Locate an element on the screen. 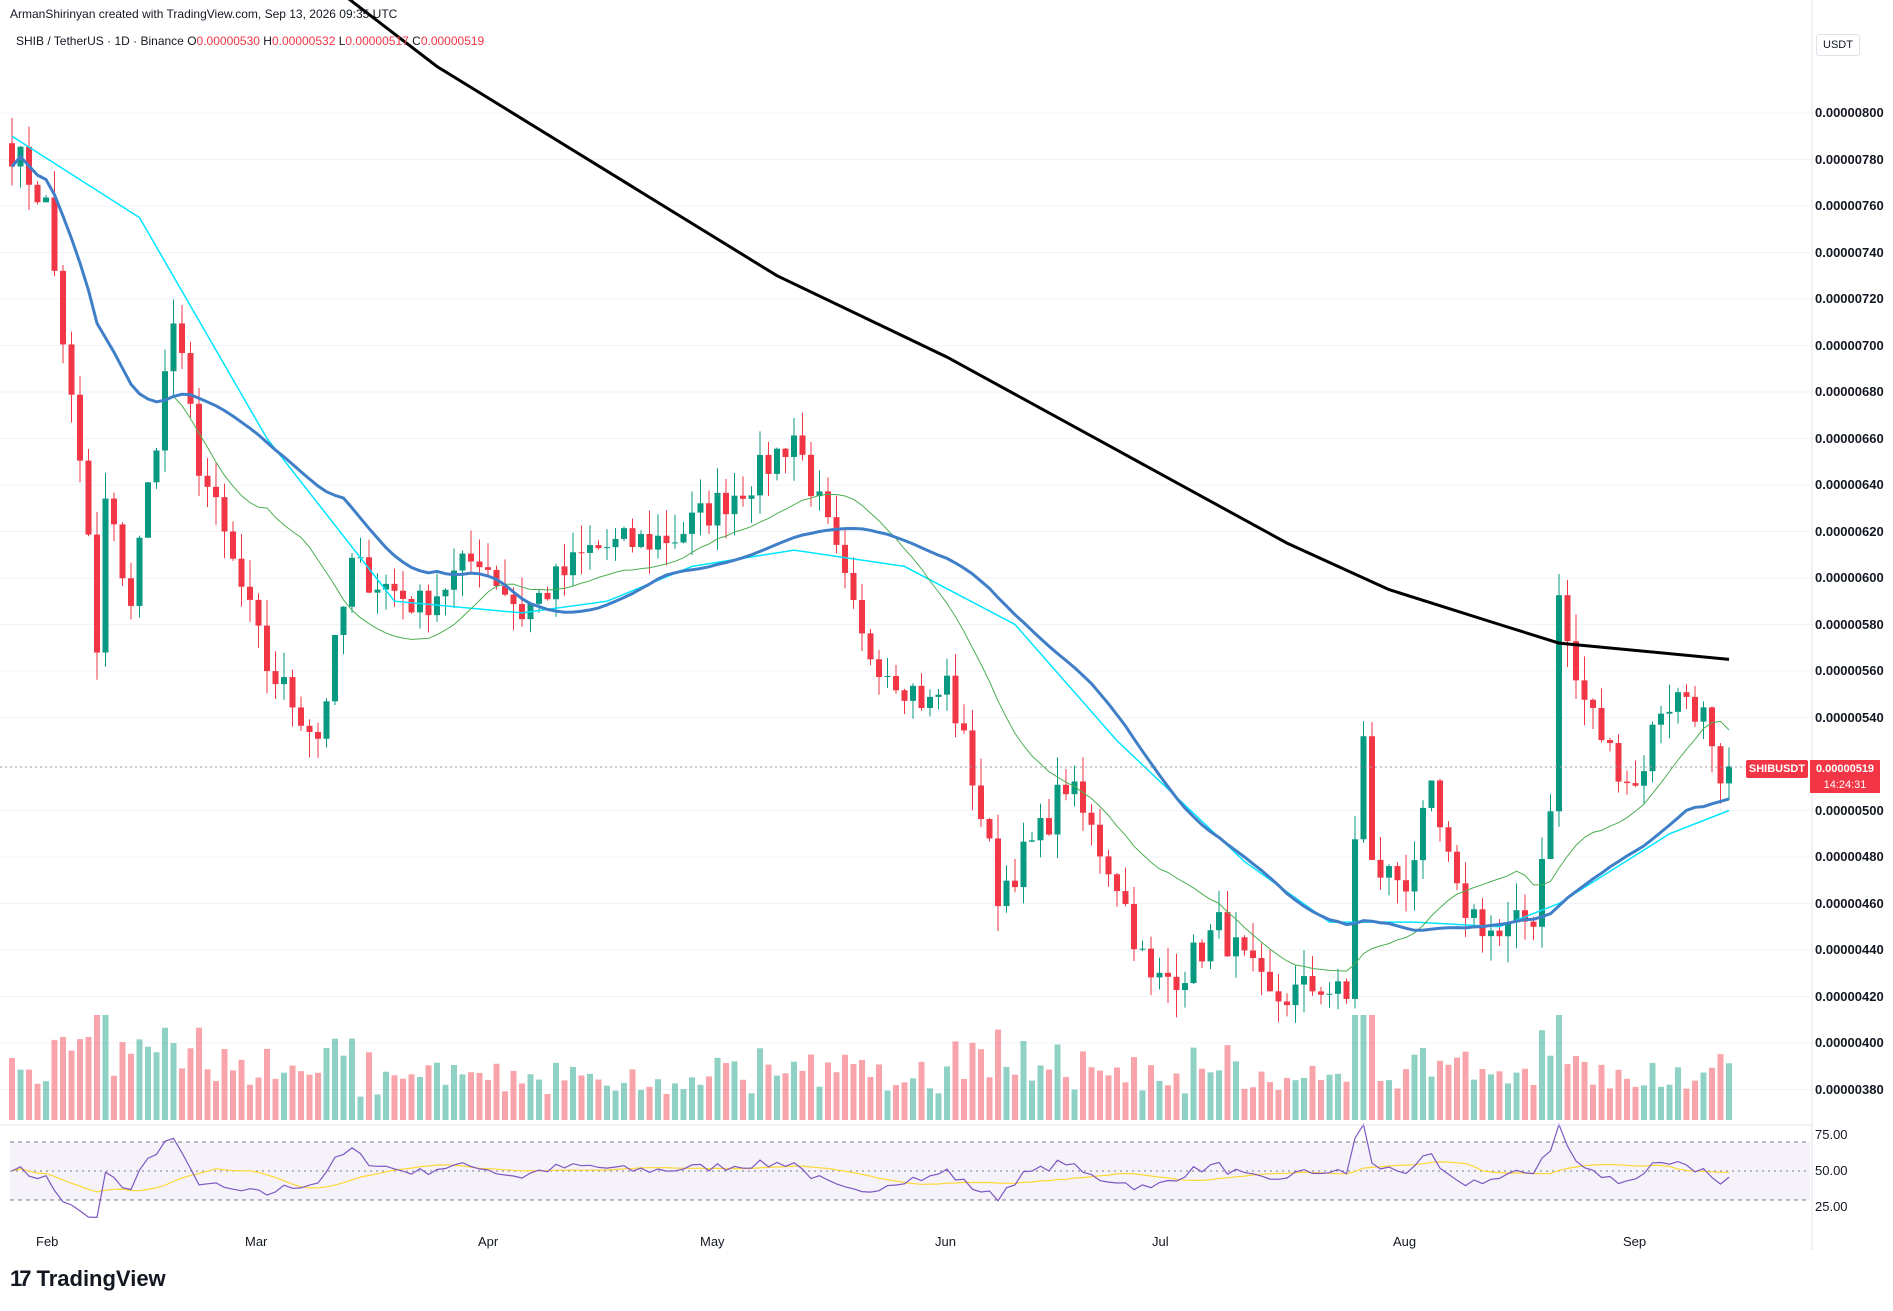 Image resolution: width=1893 pixels, height=1311 pixels. time-tick-label: May is located at coordinates (712, 1241).